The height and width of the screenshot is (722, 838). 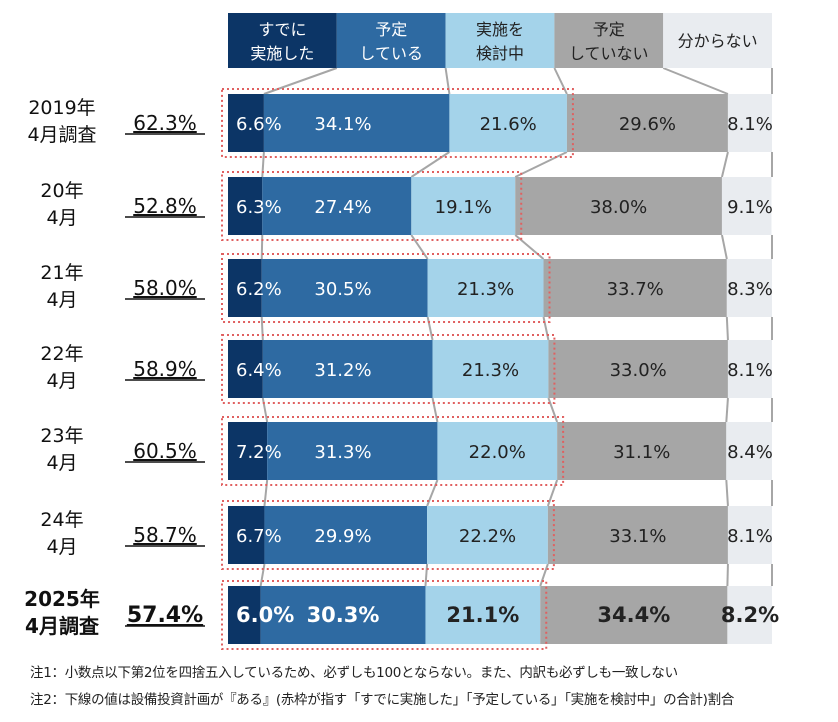 What do you see at coordinates (618, 207) in the screenshot?
I see `data-label: 38.0%` at bounding box center [618, 207].